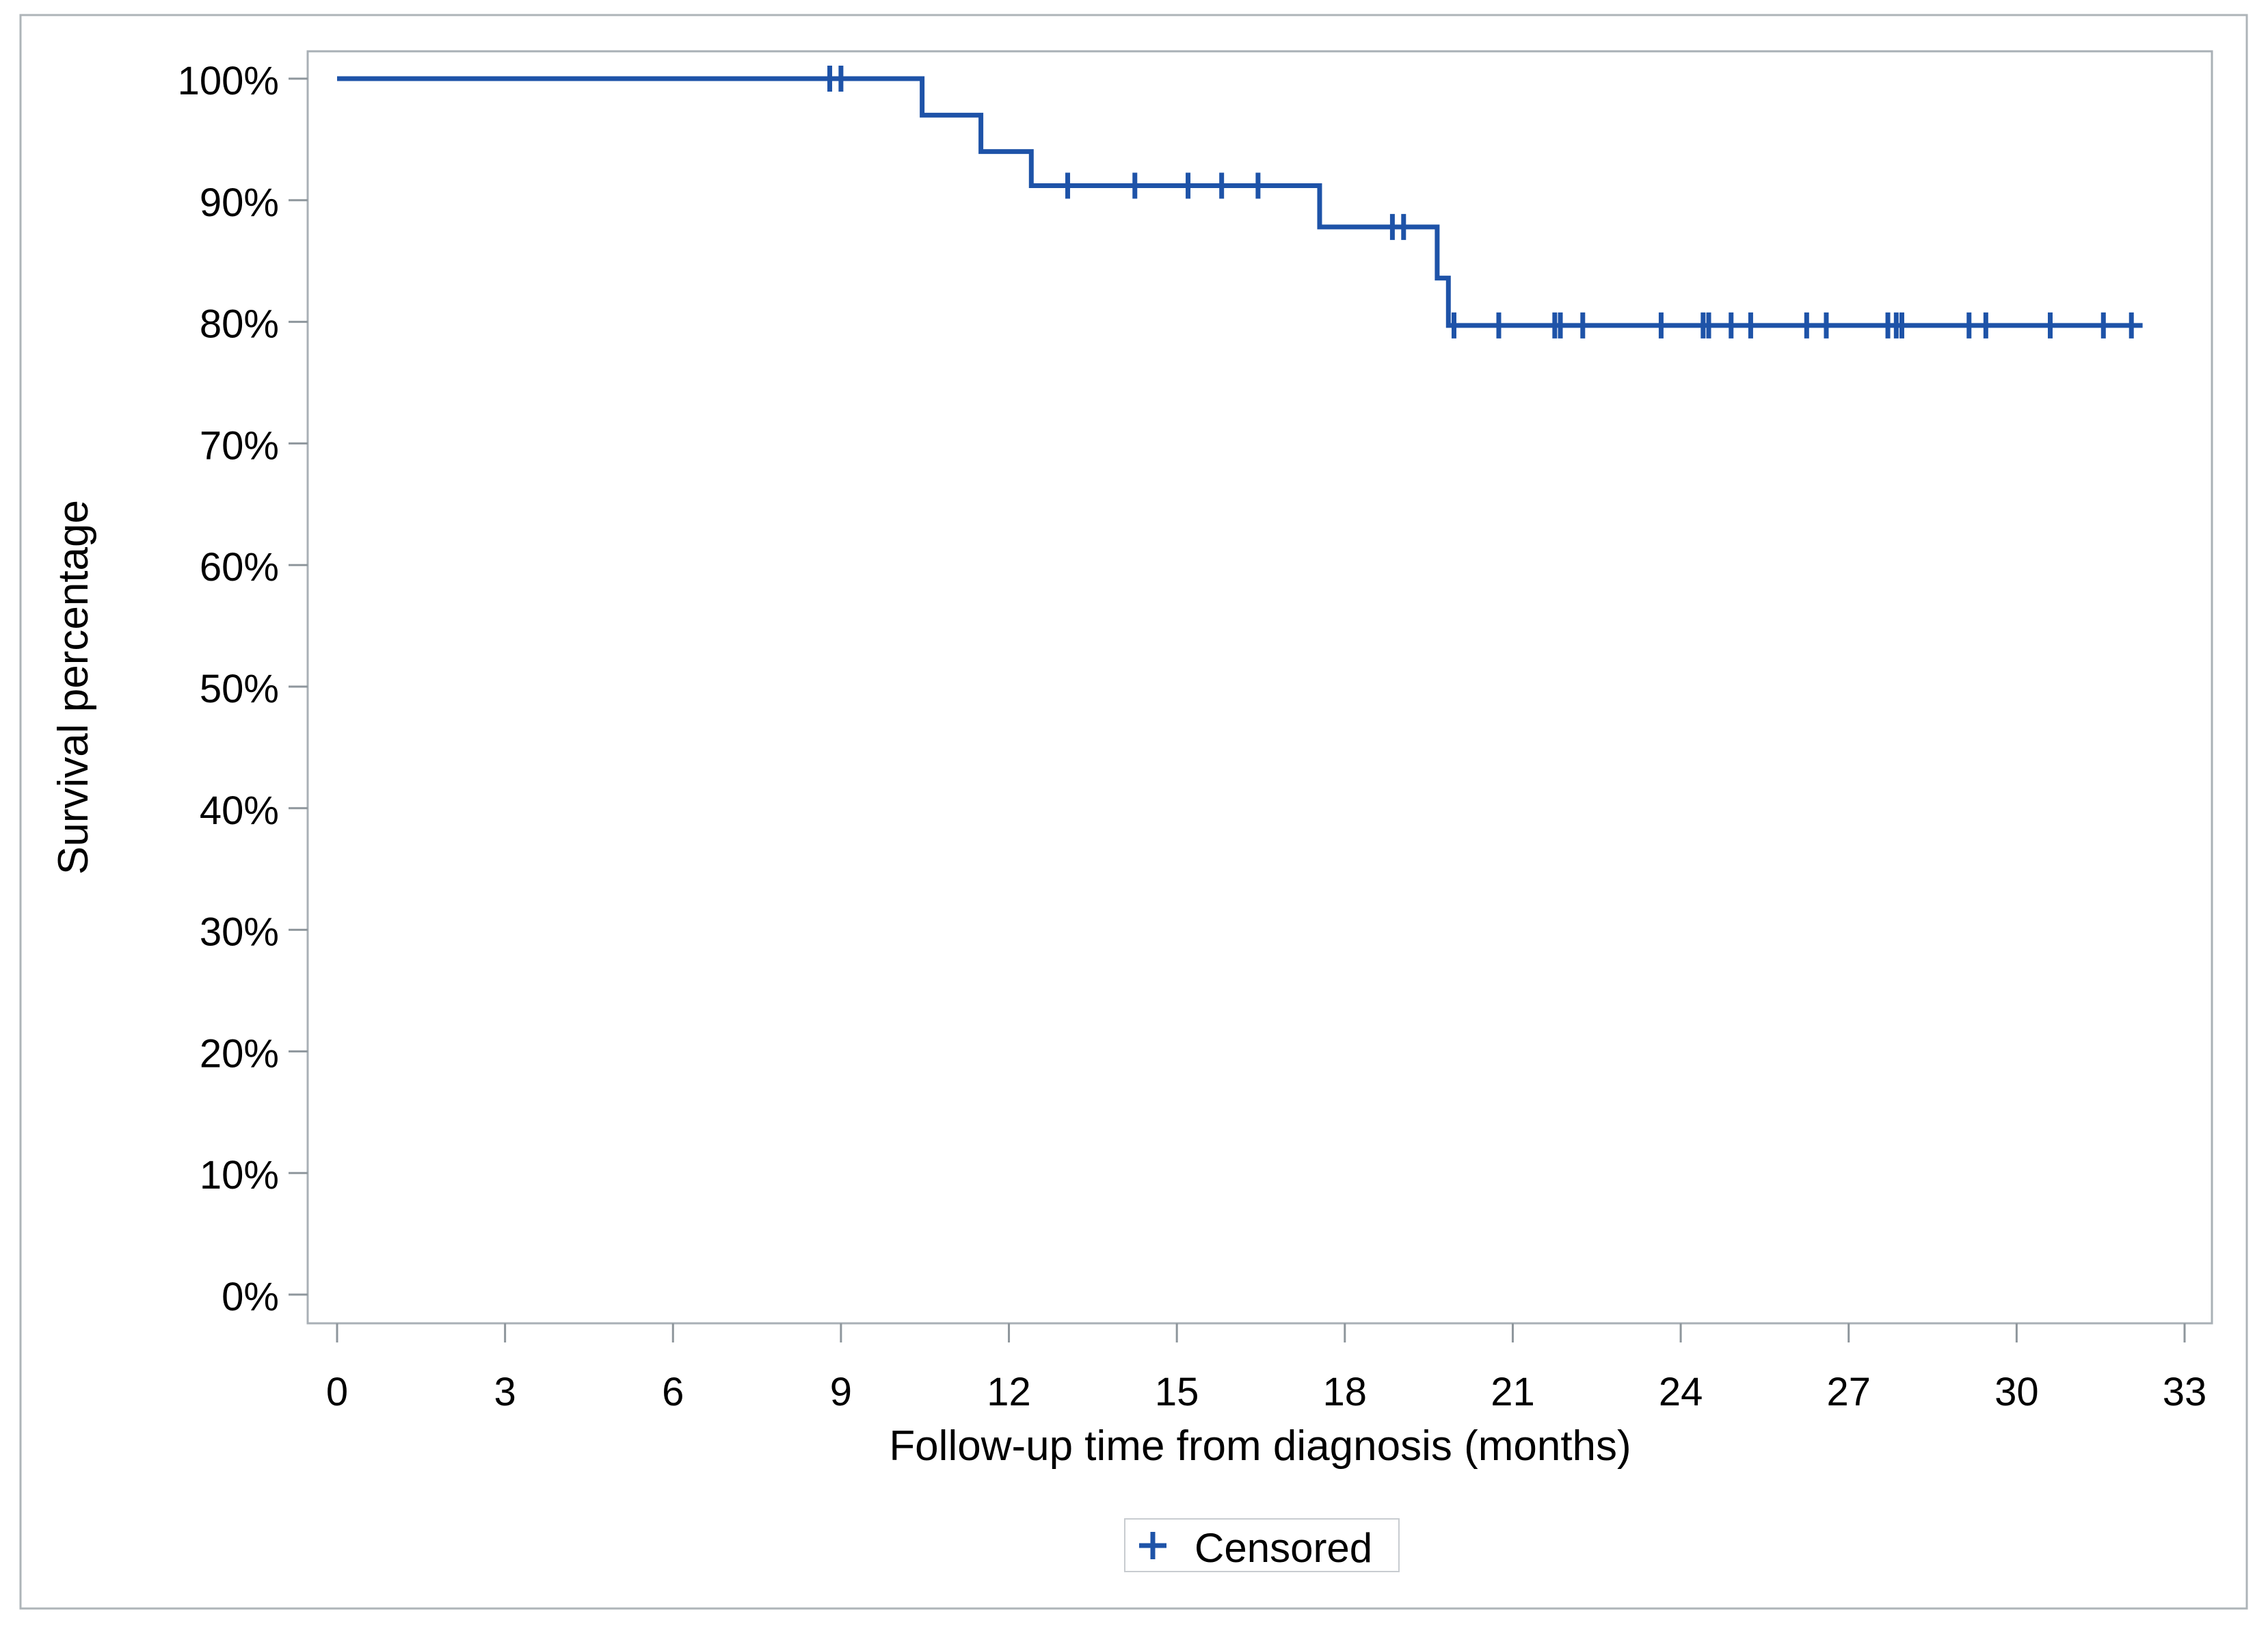 This screenshot has width=2268, height=1629. What do you see at coordinates (239, 689) in the screenshot?
I see `y-tick-label: 50%` at bounding box center [239, 689].